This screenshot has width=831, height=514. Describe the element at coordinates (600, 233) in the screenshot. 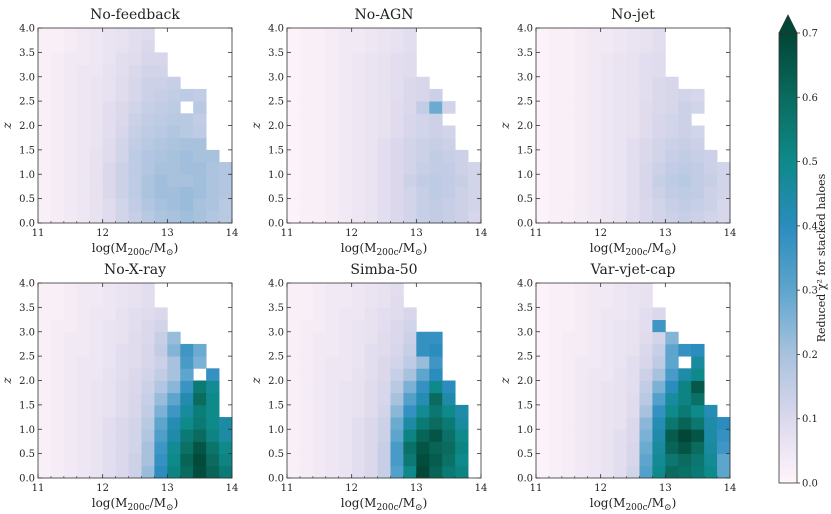

I see `x-tick-label: 12` at that location.